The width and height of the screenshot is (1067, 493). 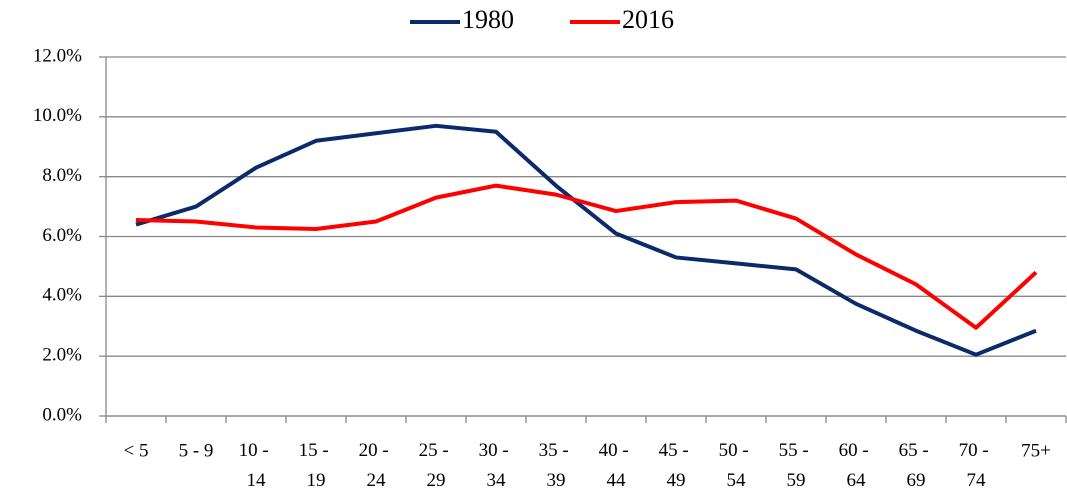 What do you see at coordinates (736, 465) in the screenshot?
I see `x-tick-label: 50 - 54` at bounding box center [736, 465].